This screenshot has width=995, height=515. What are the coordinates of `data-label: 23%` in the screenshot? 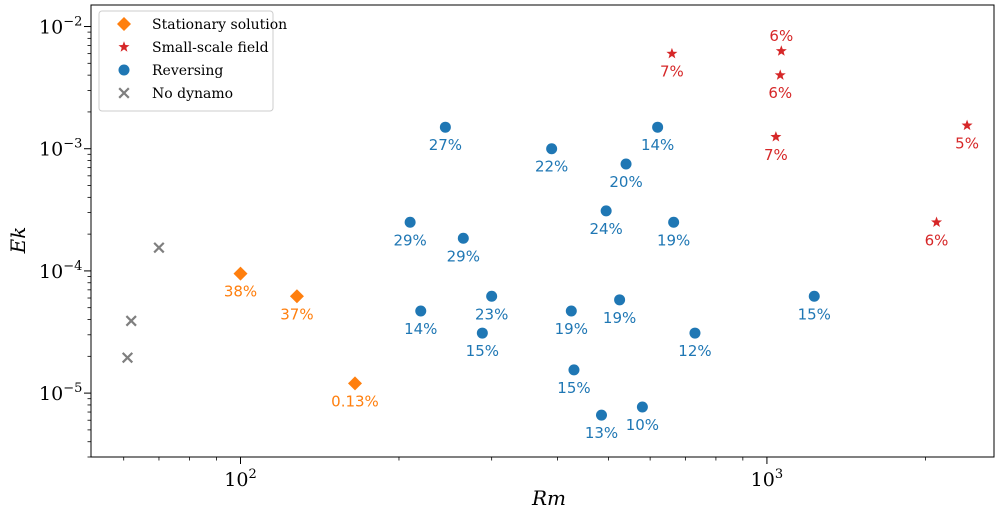 It's located at (491, 314).